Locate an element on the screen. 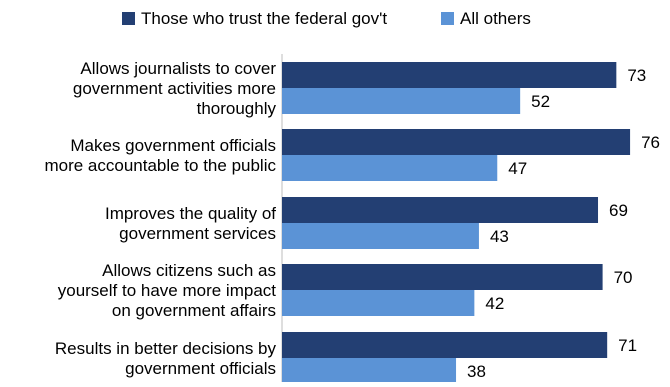 This screenshot has width=670, height=387. category-label-line: thoroughly is located at coordinates (237, 108).